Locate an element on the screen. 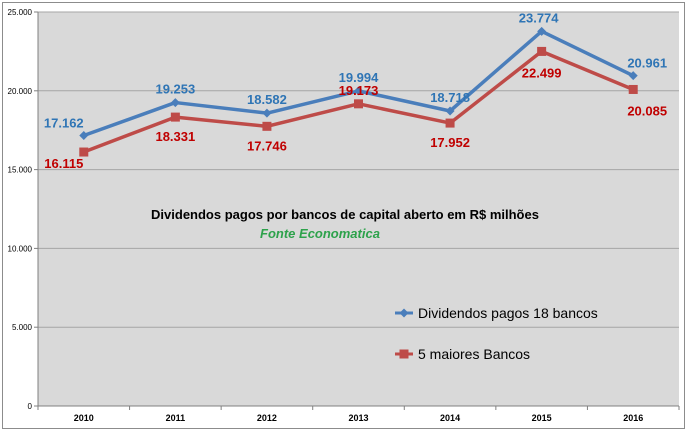 Image resolution: width=689 pixels, height=433 pixels. point-s1-2016 is located at coordinates (633, 76).